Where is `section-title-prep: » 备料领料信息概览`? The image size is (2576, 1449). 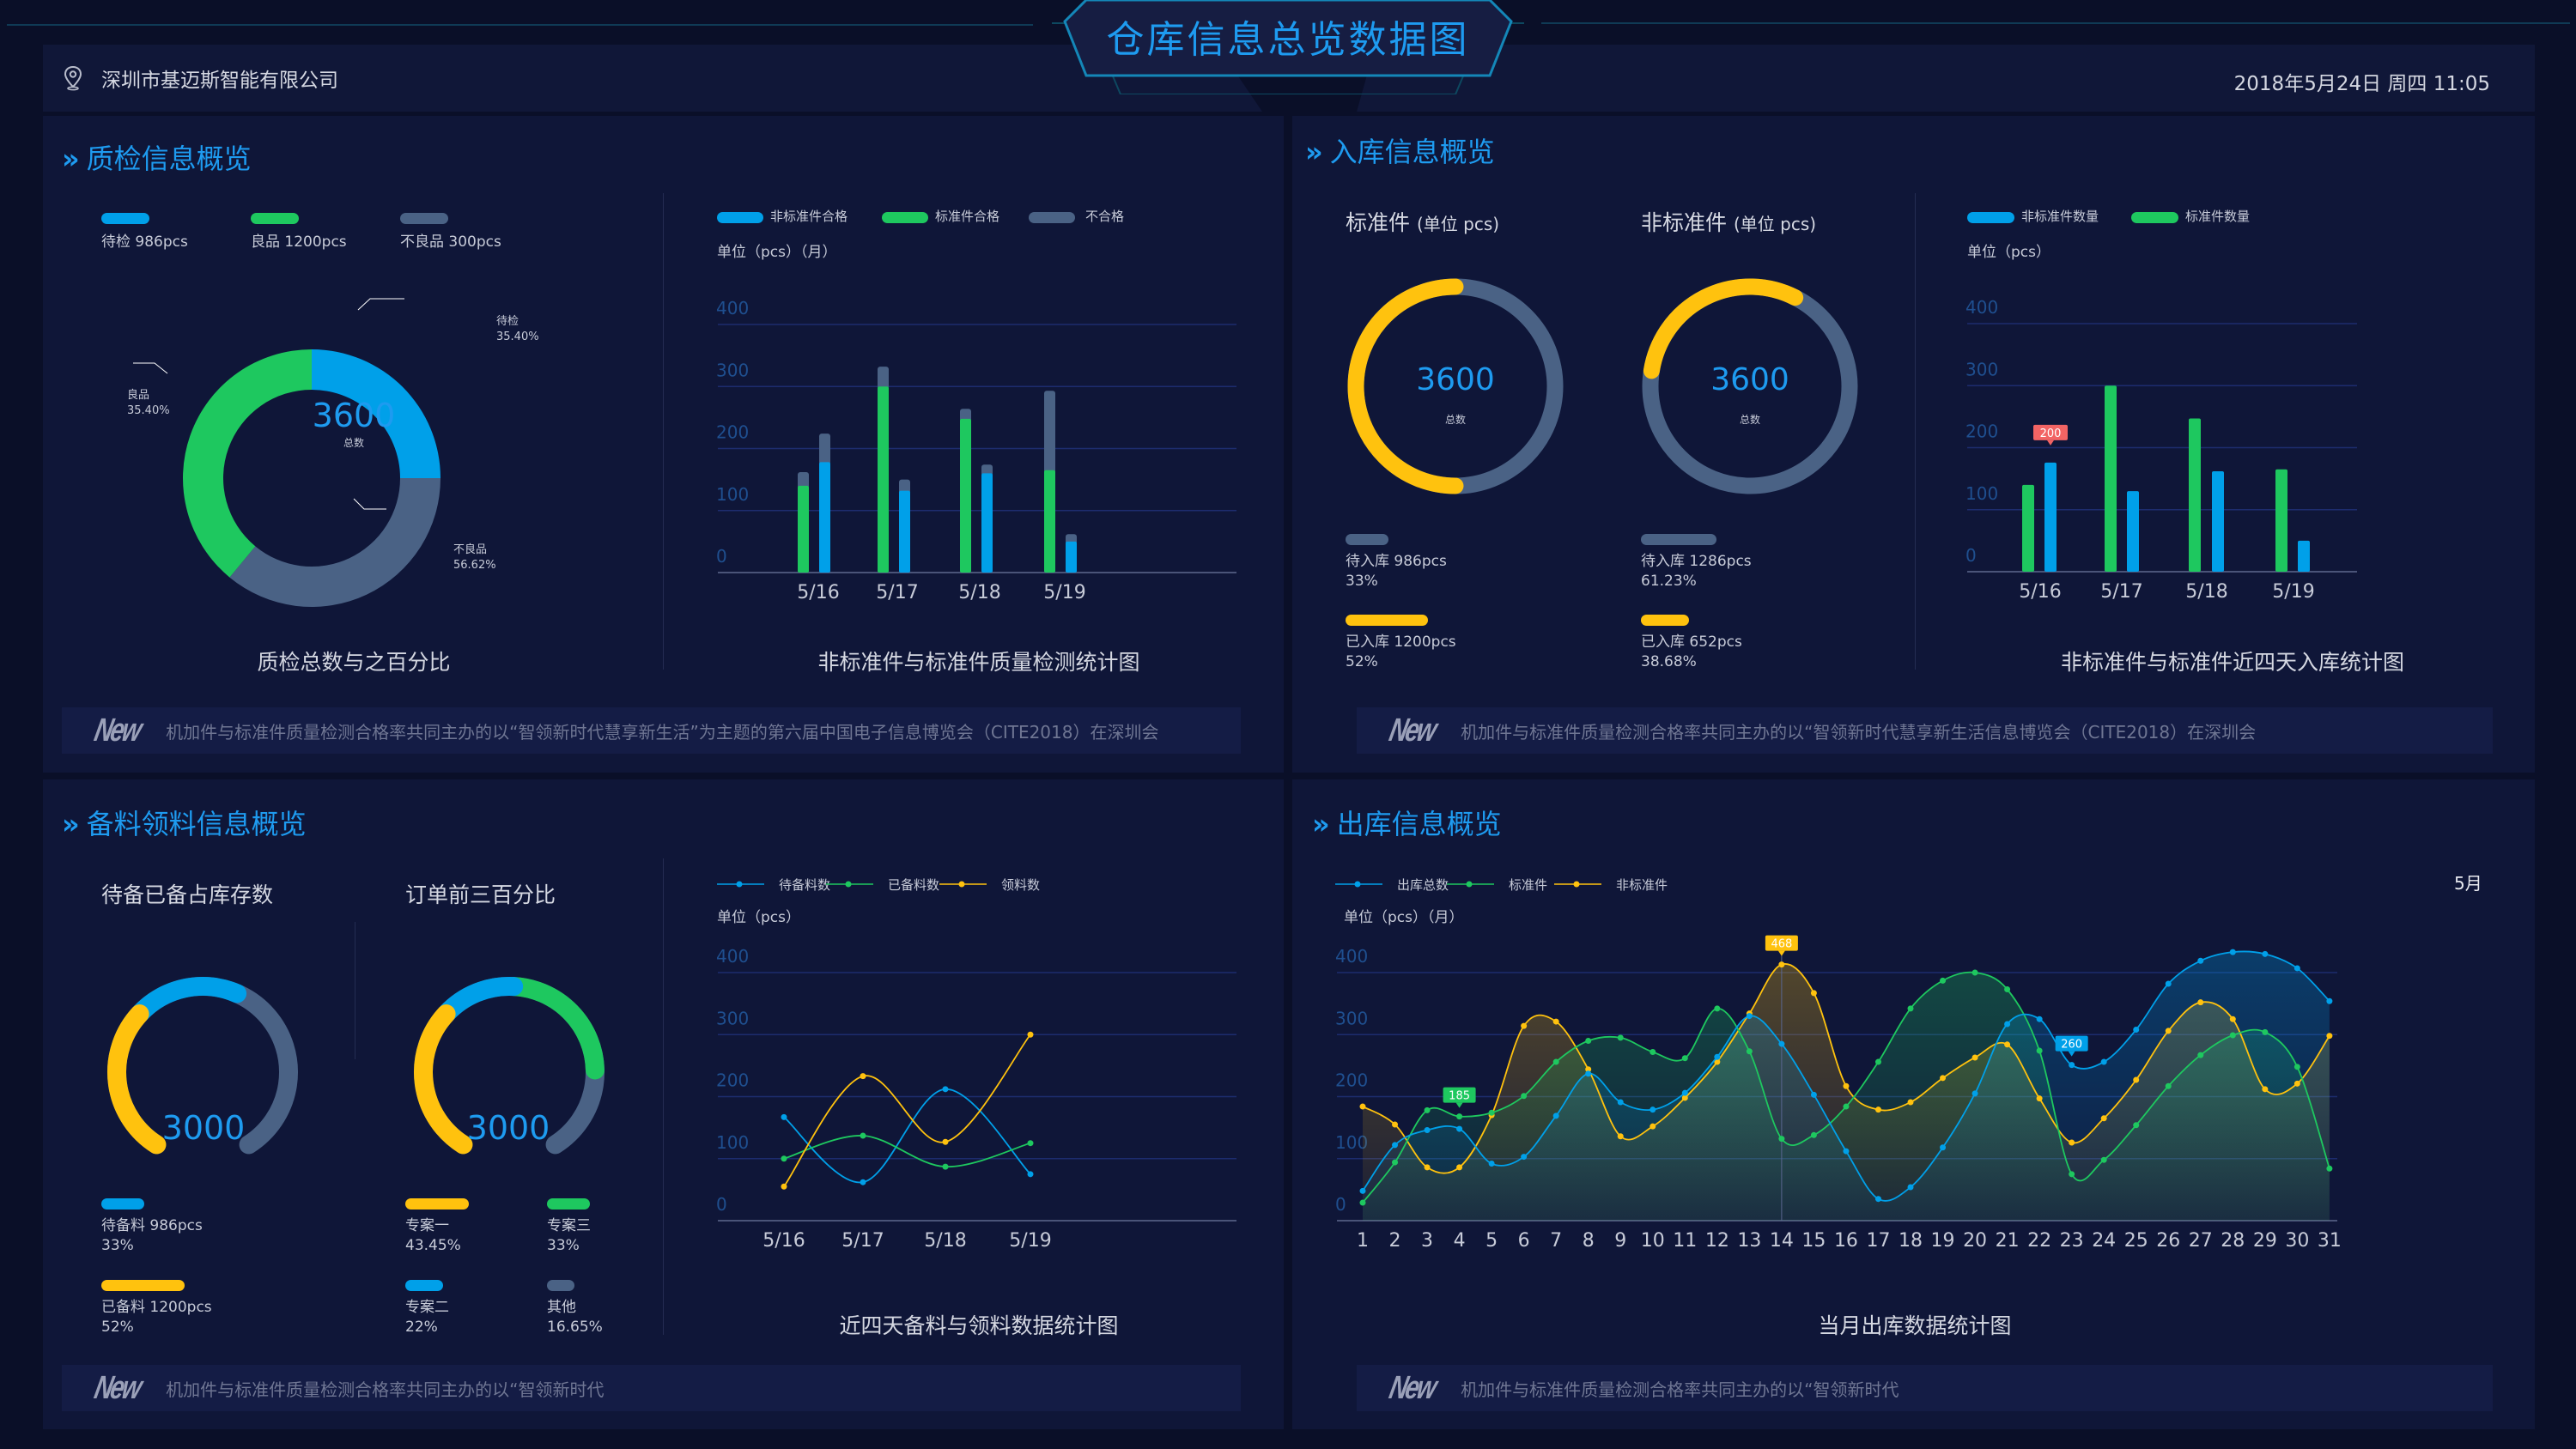
section-title-prep: » 备料领料信息概览 is located at coordinates (185, 824).